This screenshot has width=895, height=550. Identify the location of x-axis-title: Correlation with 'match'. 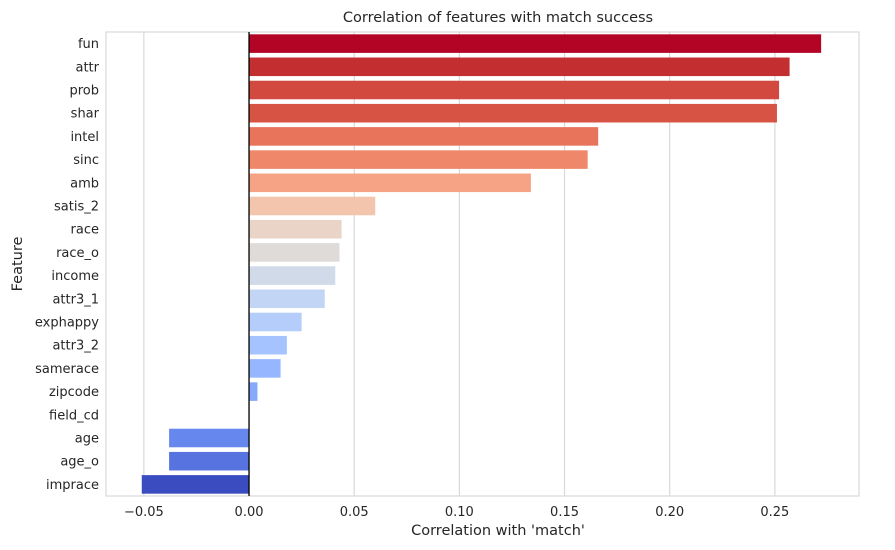
(498, 531).